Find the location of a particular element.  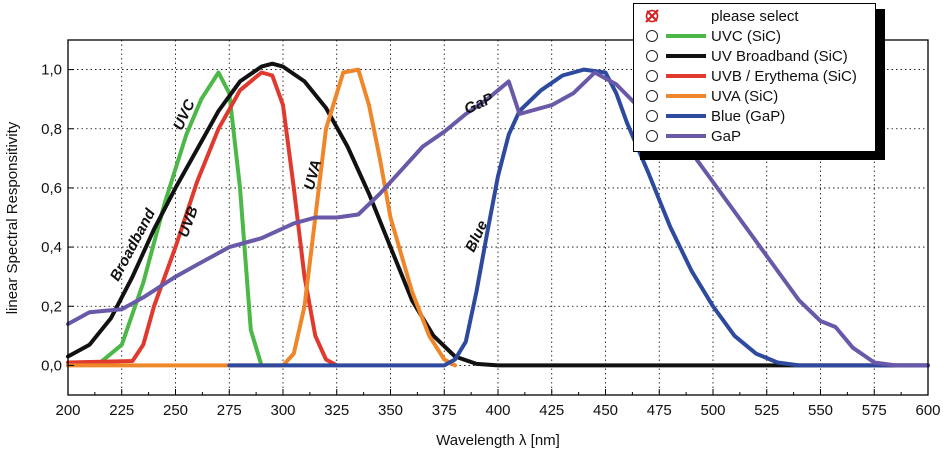

x-tick-label: 350 is located at coordinates (390, 410).